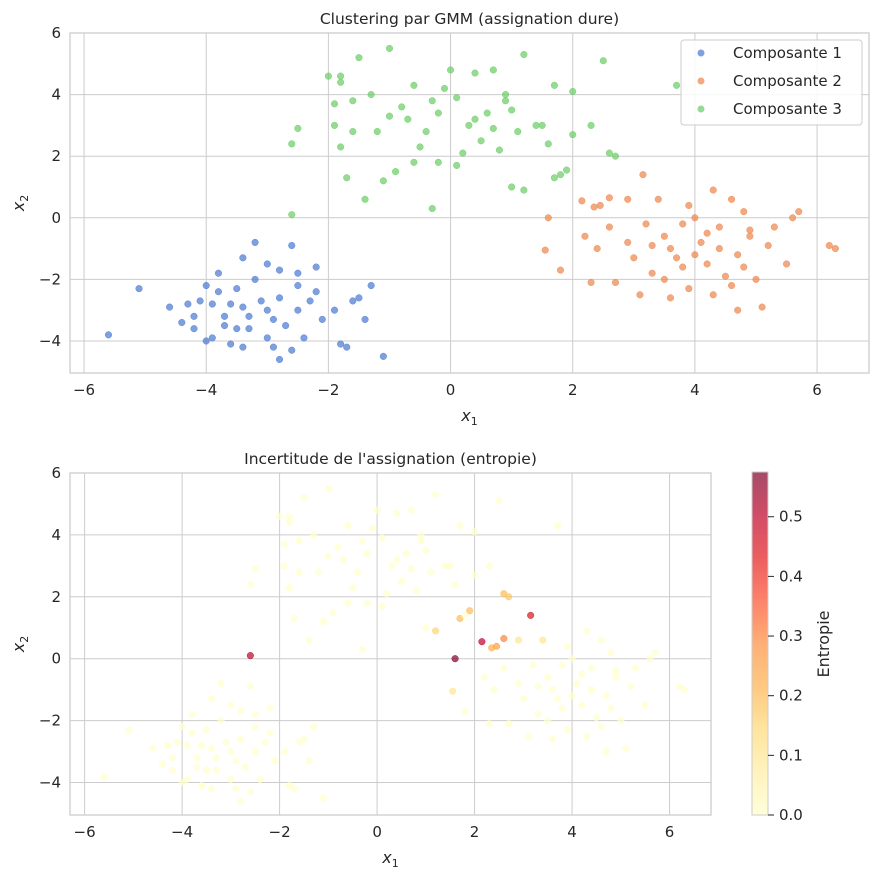 Image resolution: width=880 pixels, height=884 pixels. I want to click on x-axis-label: x1, so click(468, 417).